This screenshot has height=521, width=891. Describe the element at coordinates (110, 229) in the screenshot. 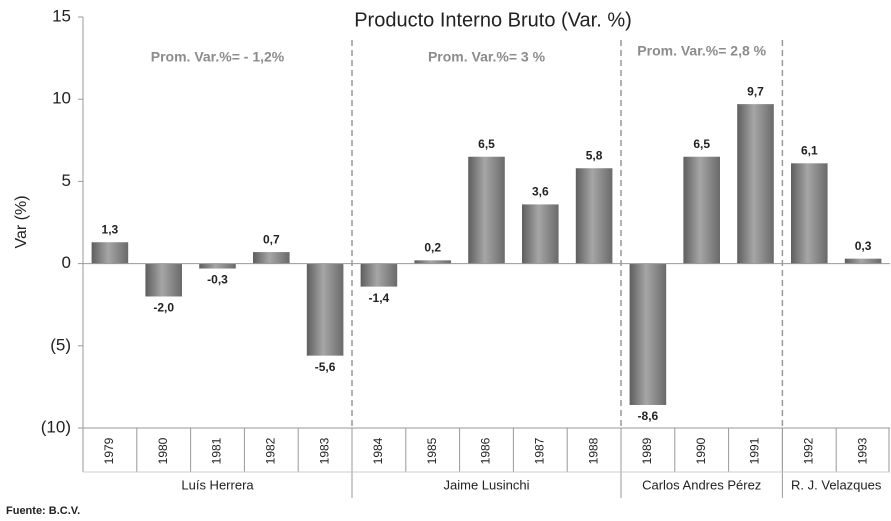

I see `value-label: 1,3` at that location.